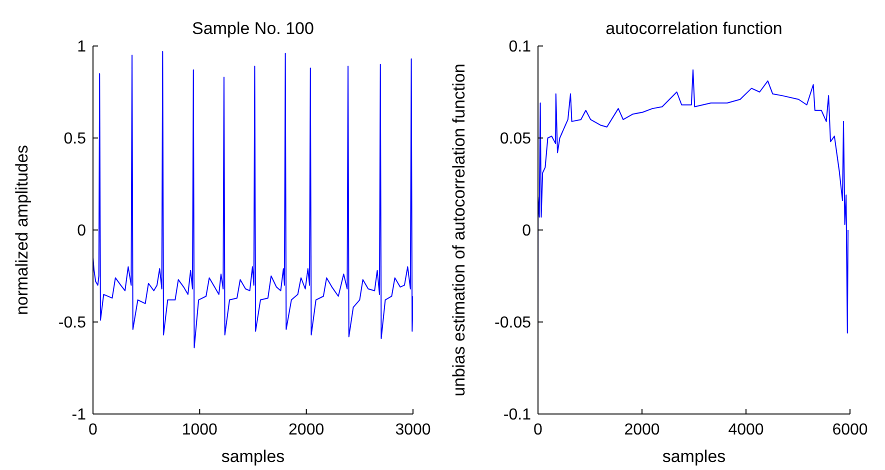 The width and height of the screenshot is (885, 470). I want to click on y-tick-label: 0.05, so click(516, 139).